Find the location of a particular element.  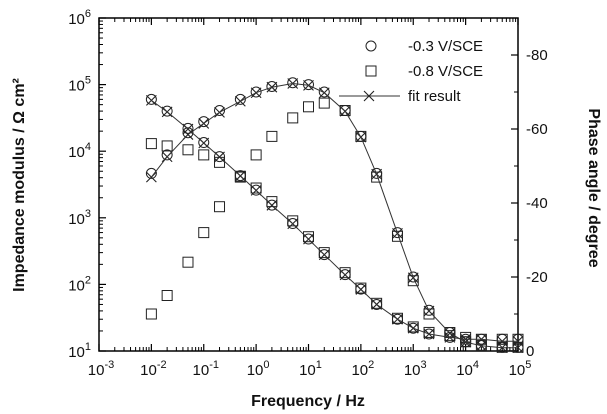

legend-label: -0.8 V/SCE is located at coordinates (445, 71).